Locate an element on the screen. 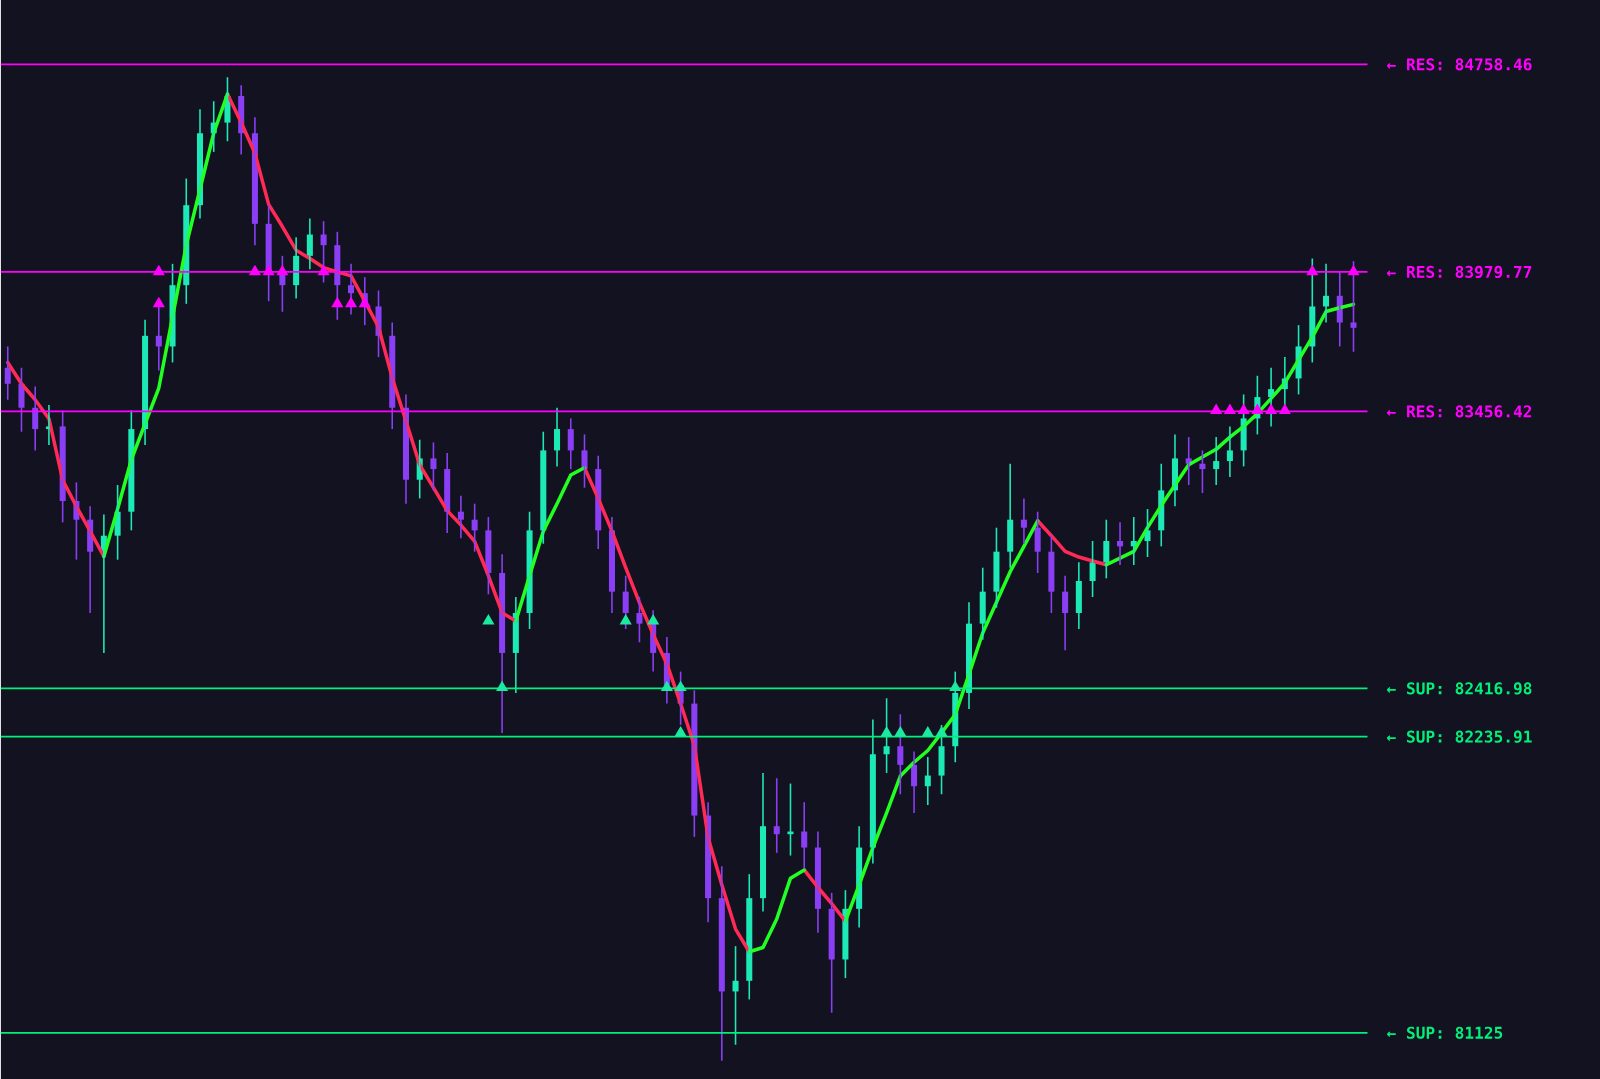 Image resolution: width=1600 pixels, height=1079 pixels. ref-line-label: ← RES: 83456.42 is located at coordinates (1459, 411).